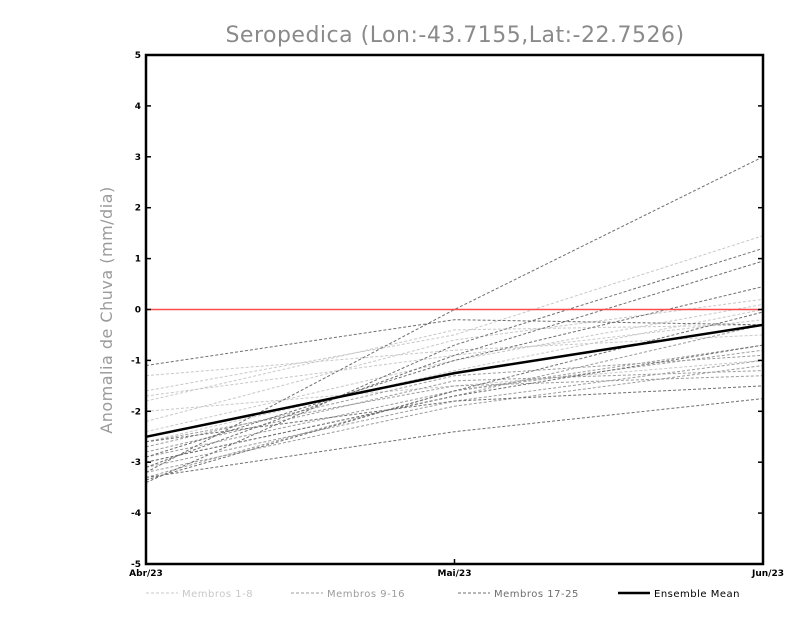 The width and height of the screenshot is (800, 618). I want to click on y-axis-label: Anomalia de Chuva (mm/dia), so click(106, 309).